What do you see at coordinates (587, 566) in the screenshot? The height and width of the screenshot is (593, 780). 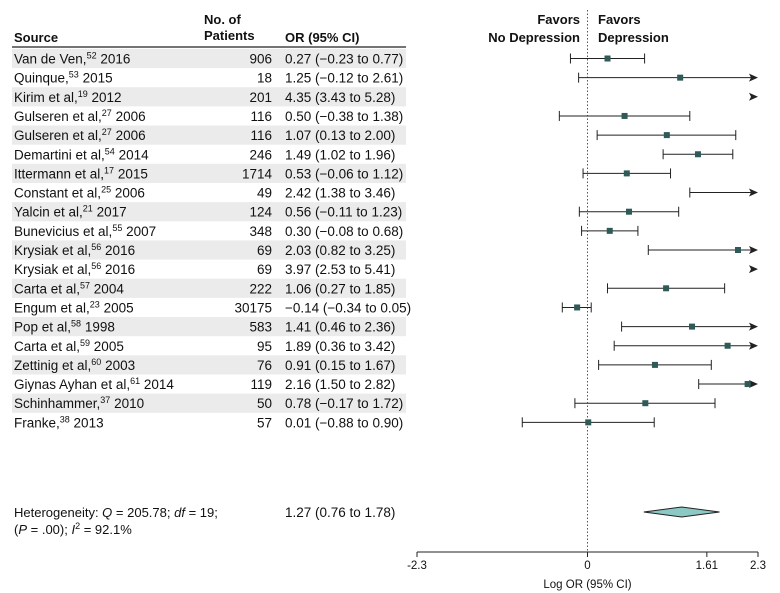 I see `x-tick-label: 0` at bounding box center [587, 566].